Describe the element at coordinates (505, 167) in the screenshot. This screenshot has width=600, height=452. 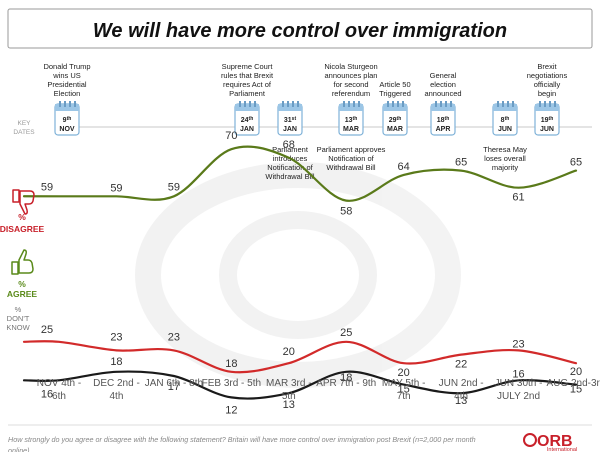
I see `key-date-event-label: majority` at that location.